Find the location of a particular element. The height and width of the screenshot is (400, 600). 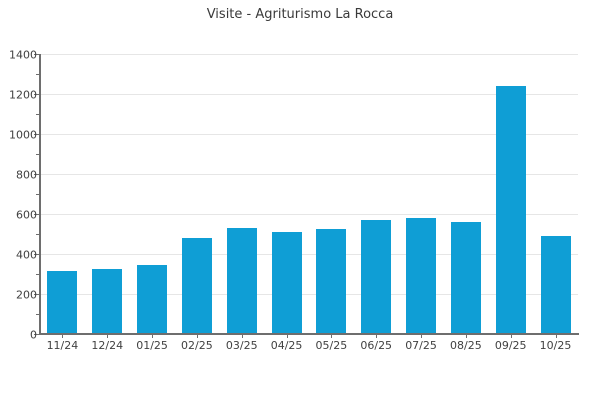

x-axis-line is located at coordinates (309, 334).